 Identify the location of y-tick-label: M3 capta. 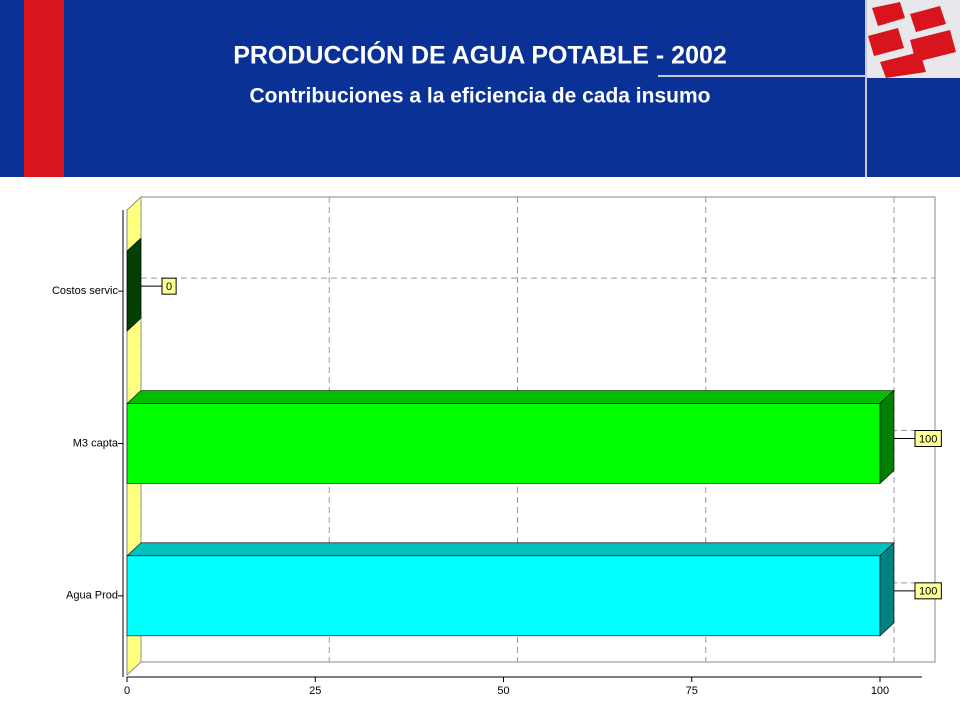
(96, 443).